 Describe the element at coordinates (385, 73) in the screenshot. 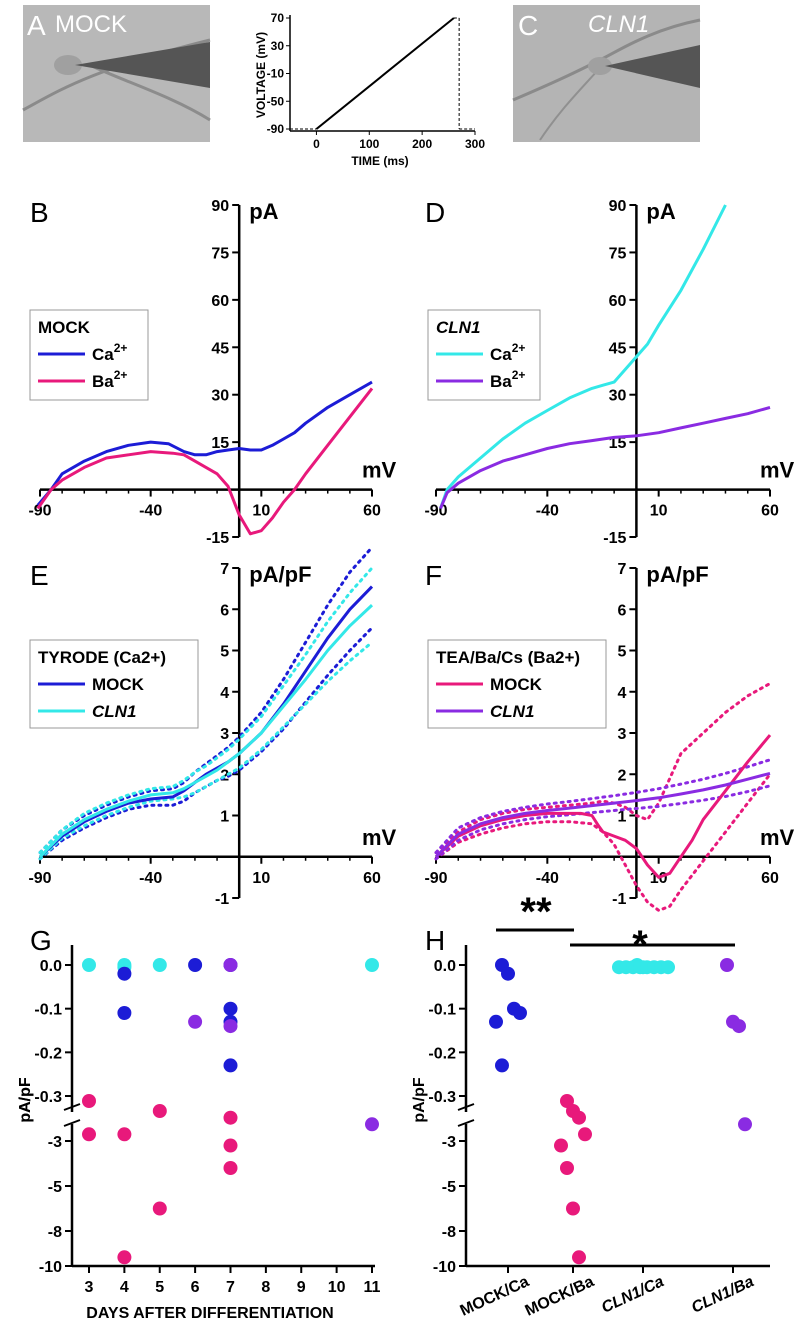

I see `protocol-ramp-line` at that location.